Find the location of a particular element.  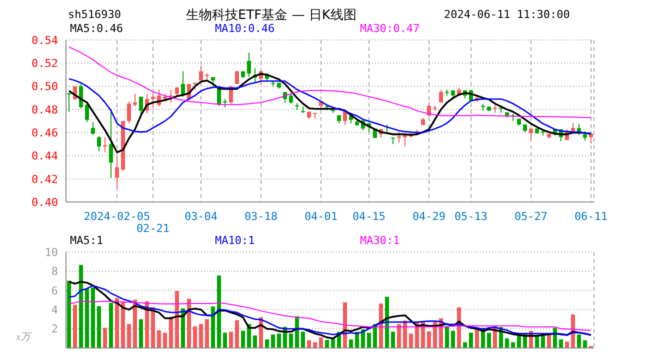

x-tick-label: 02-21 is located at coordinates (153, 228).